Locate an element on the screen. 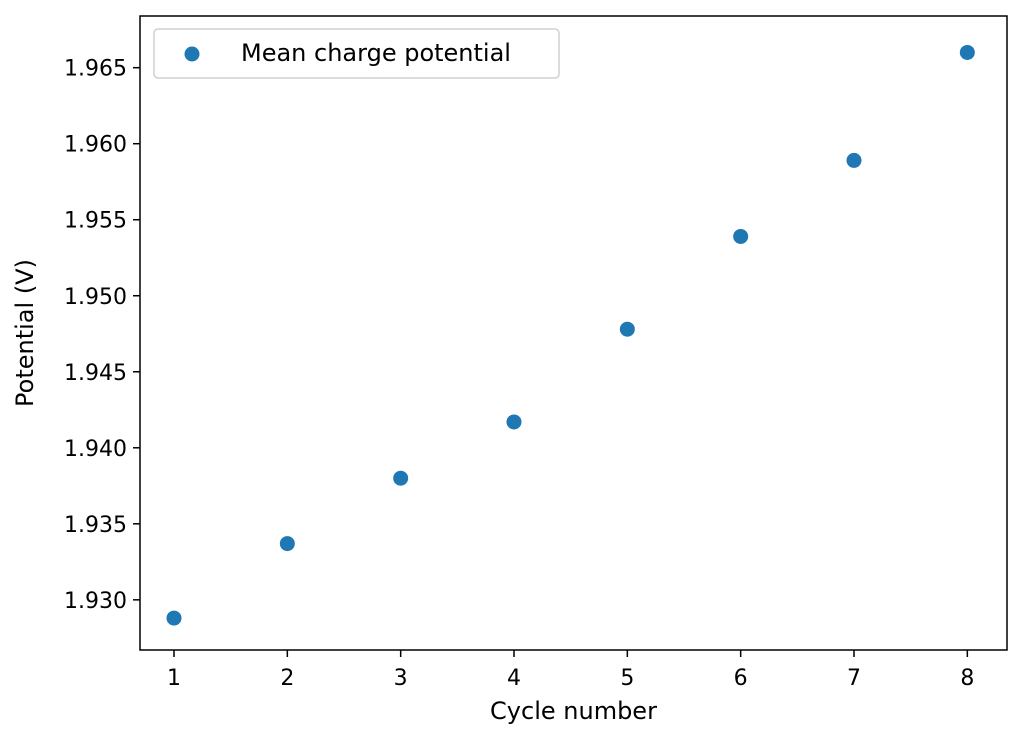 The image size is (1024, 739). y-tick-label: 1.955 is located at coordinates (95, 221).